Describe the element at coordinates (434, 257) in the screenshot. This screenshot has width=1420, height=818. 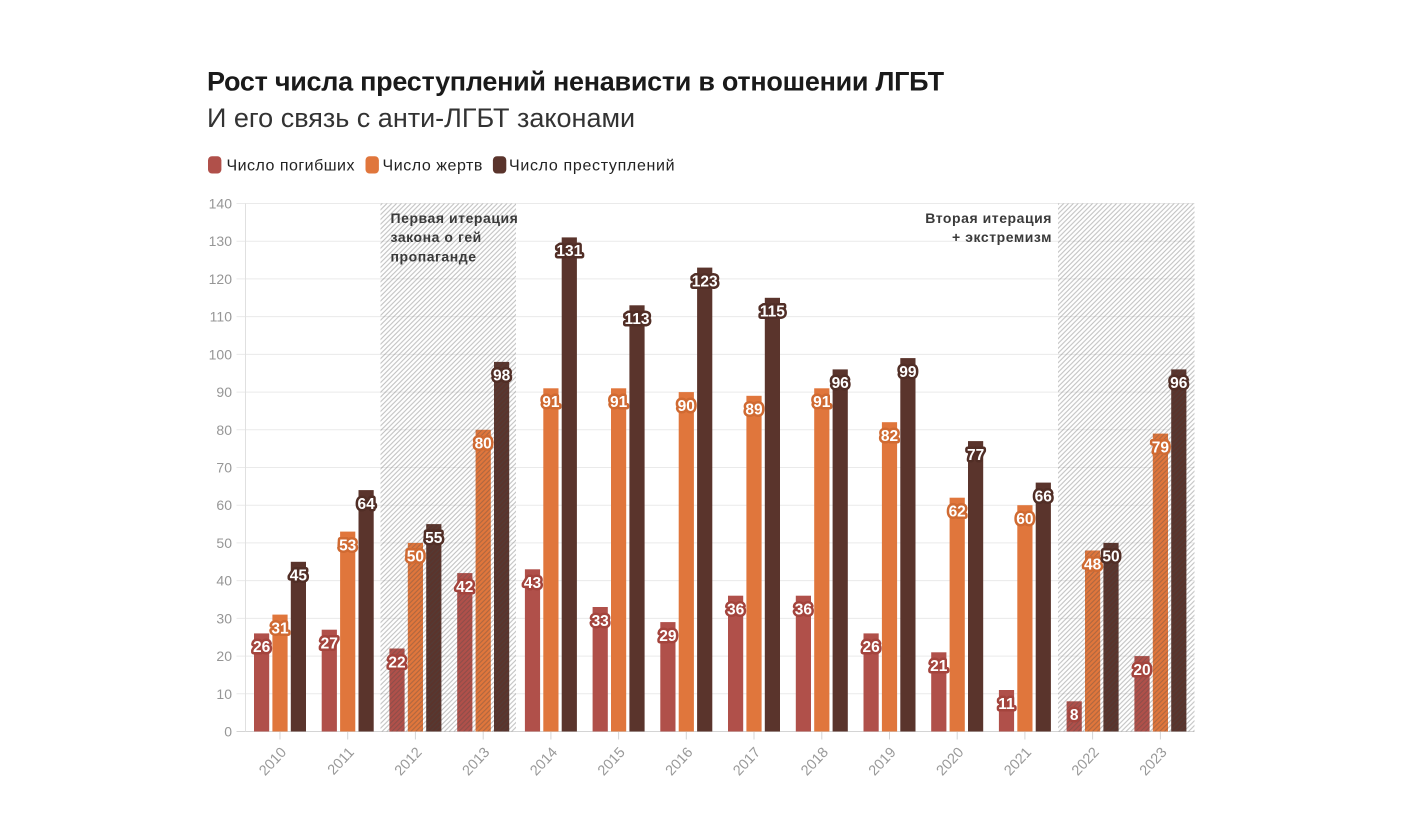
I see `svg-text: пропаганде` at that location.